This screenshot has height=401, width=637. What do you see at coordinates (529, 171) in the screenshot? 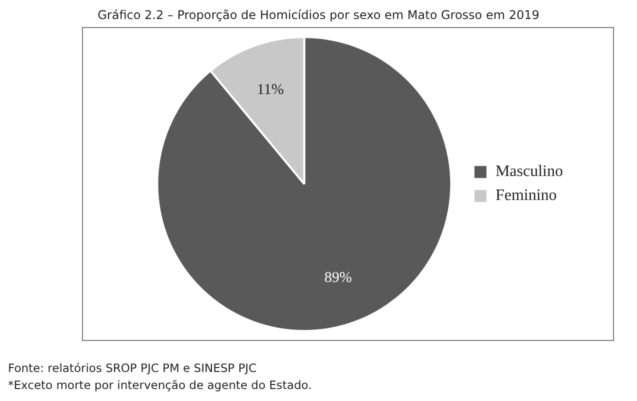
I see `legend-label: Masculino` at bounding box center [529, 171].